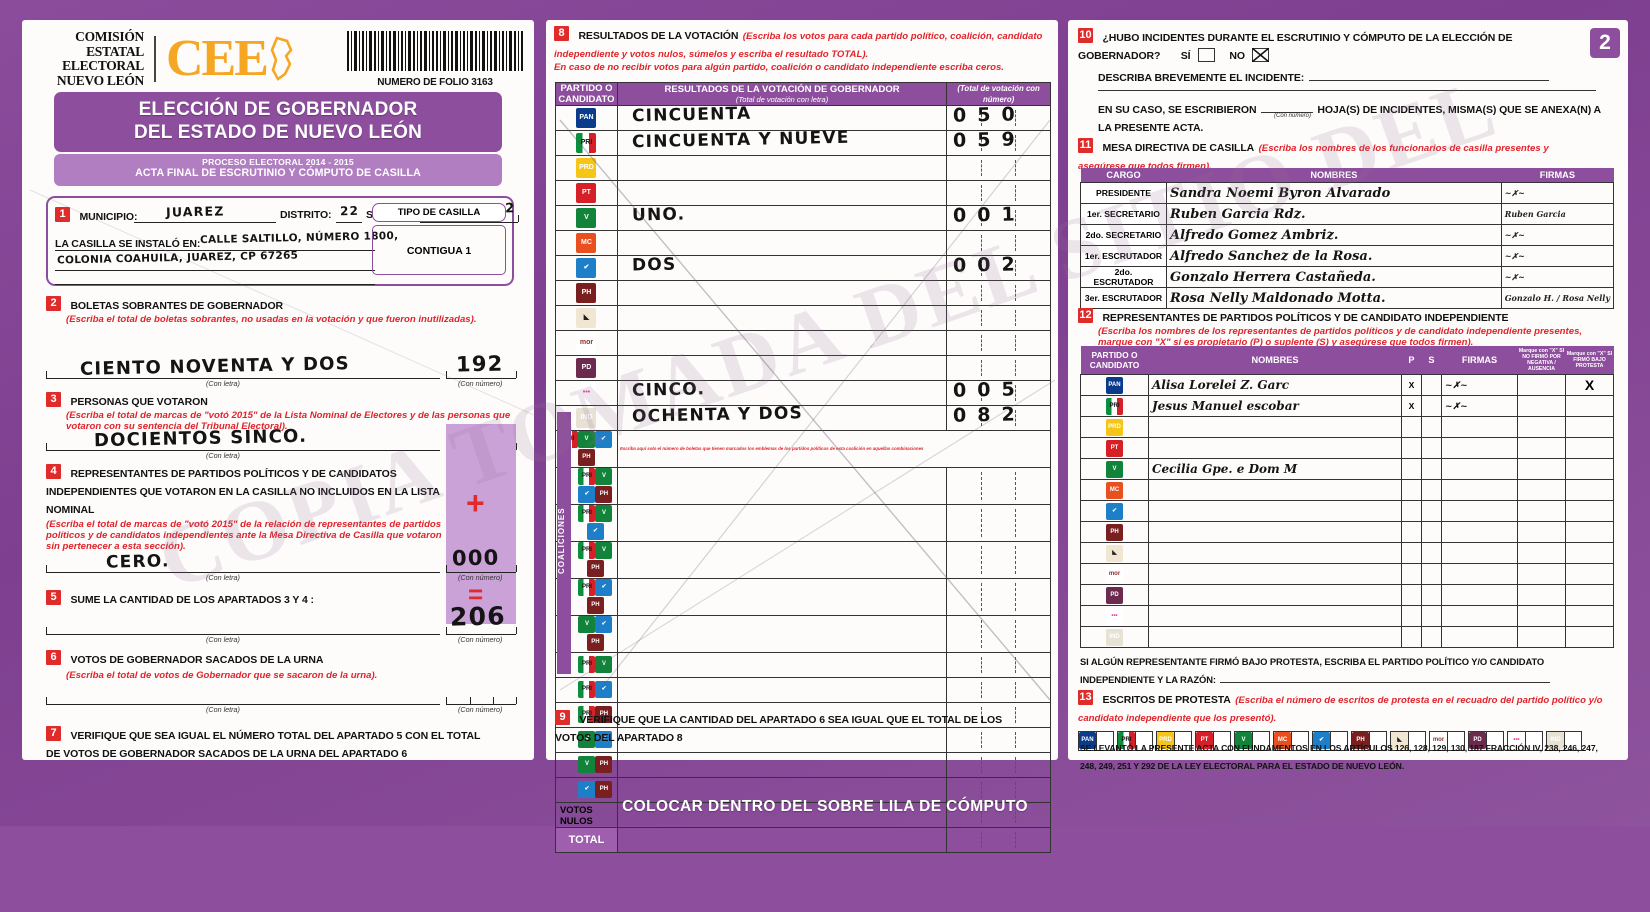 This screenshot has width=1650, height=912. I want to click on protest-box-item: ◣, so click(1408, 741).